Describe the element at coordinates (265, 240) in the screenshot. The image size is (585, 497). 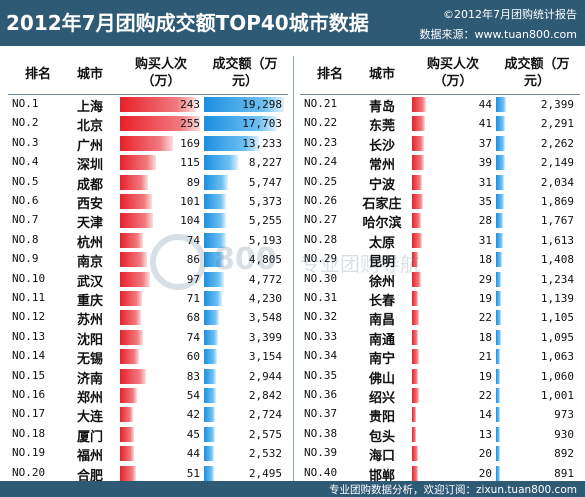
I see `amount-value: 5,193` at that location.